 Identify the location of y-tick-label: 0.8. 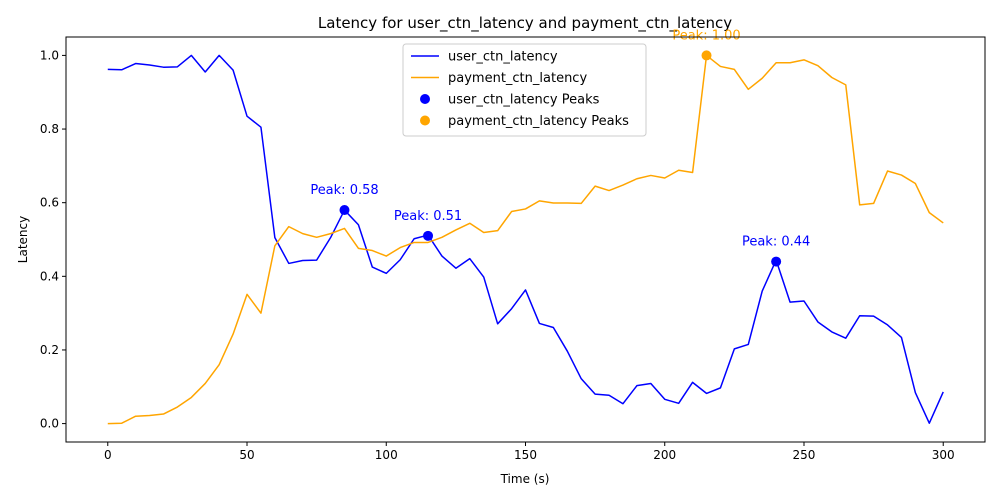
(49, 129).